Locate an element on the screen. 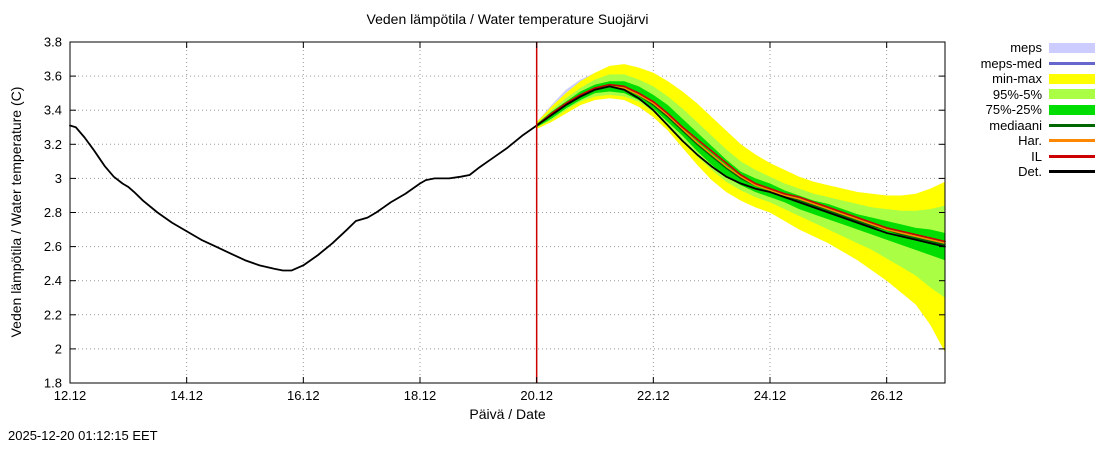 Image resolution: width=1100 pixels, height=450 pixels. line-det-observed is located at coordinates (303, 198).